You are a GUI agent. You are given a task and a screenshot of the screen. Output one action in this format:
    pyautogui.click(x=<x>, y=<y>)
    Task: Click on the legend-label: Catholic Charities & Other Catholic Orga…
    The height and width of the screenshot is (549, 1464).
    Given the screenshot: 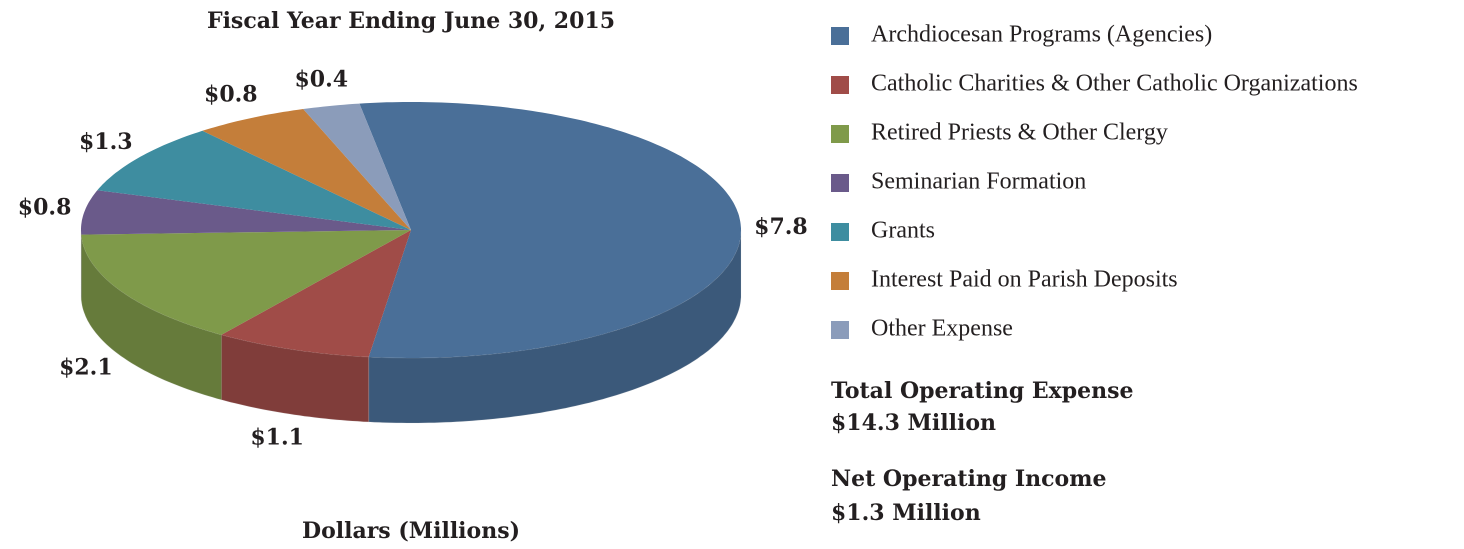 What is the action you would take?
    pyautogui.click(x=1114, y=84)
    